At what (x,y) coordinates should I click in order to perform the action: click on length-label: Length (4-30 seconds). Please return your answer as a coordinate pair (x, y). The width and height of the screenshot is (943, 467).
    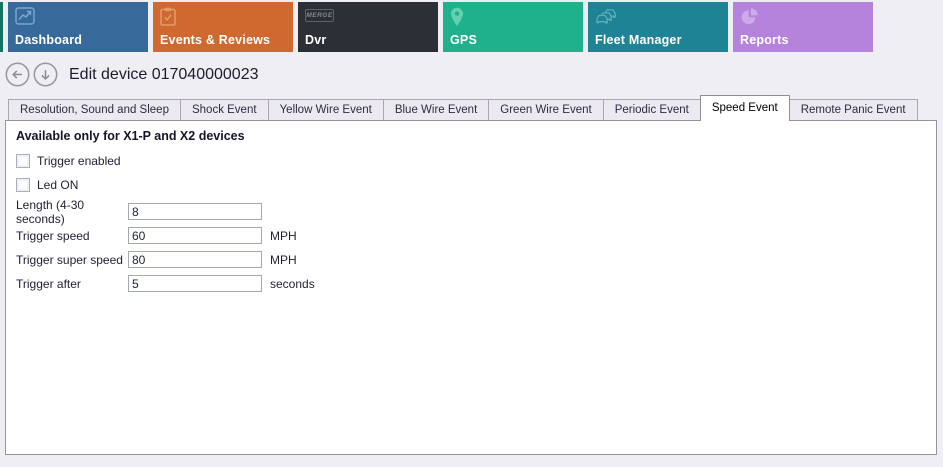
    Looking at the image, I should click on (50, 211).